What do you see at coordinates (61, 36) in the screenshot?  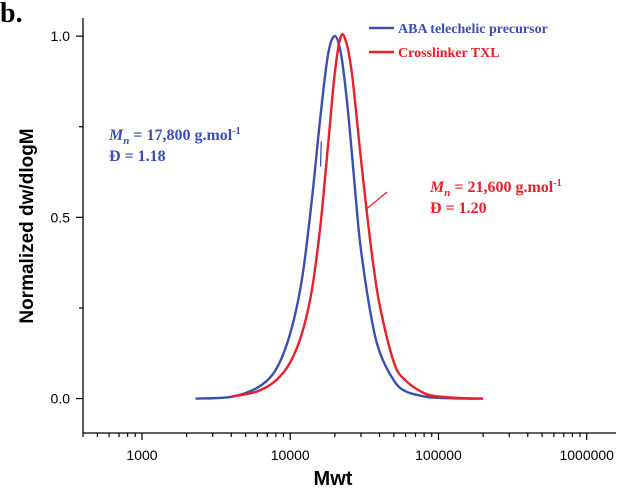 I see `y-tick-label: 1.0` at bounding box center [61, 36].